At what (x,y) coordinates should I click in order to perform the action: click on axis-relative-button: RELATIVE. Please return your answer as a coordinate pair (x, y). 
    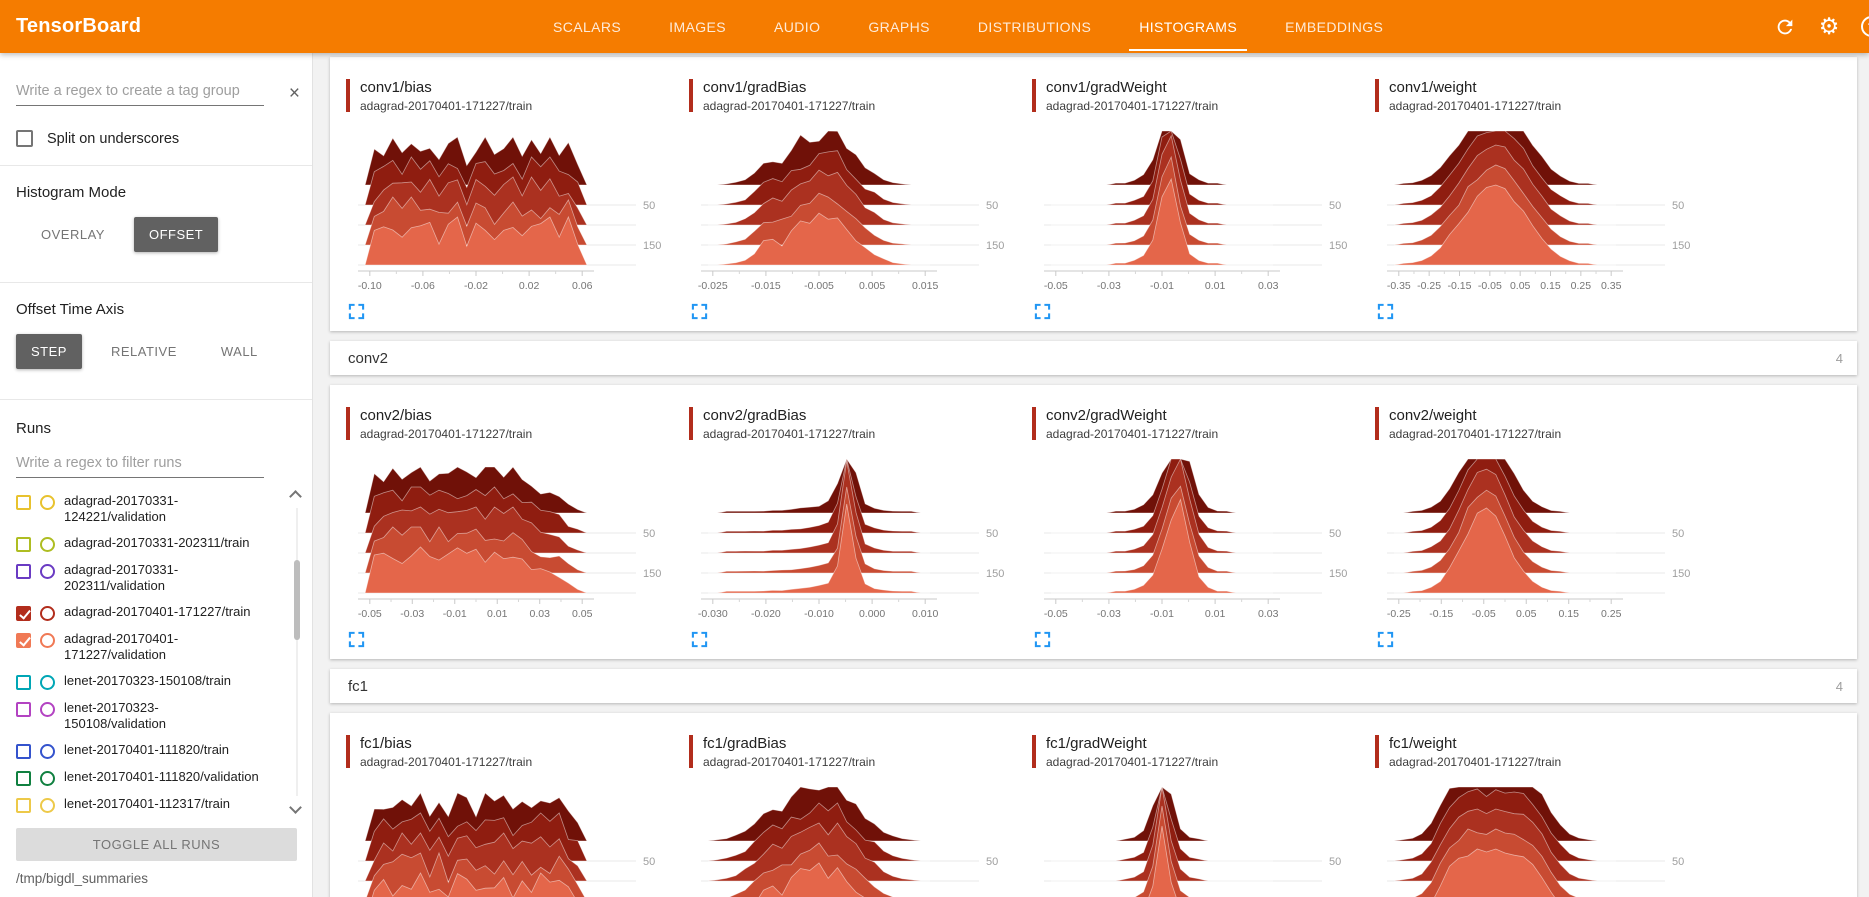
    Looking at the image, I should click on (144, 351).